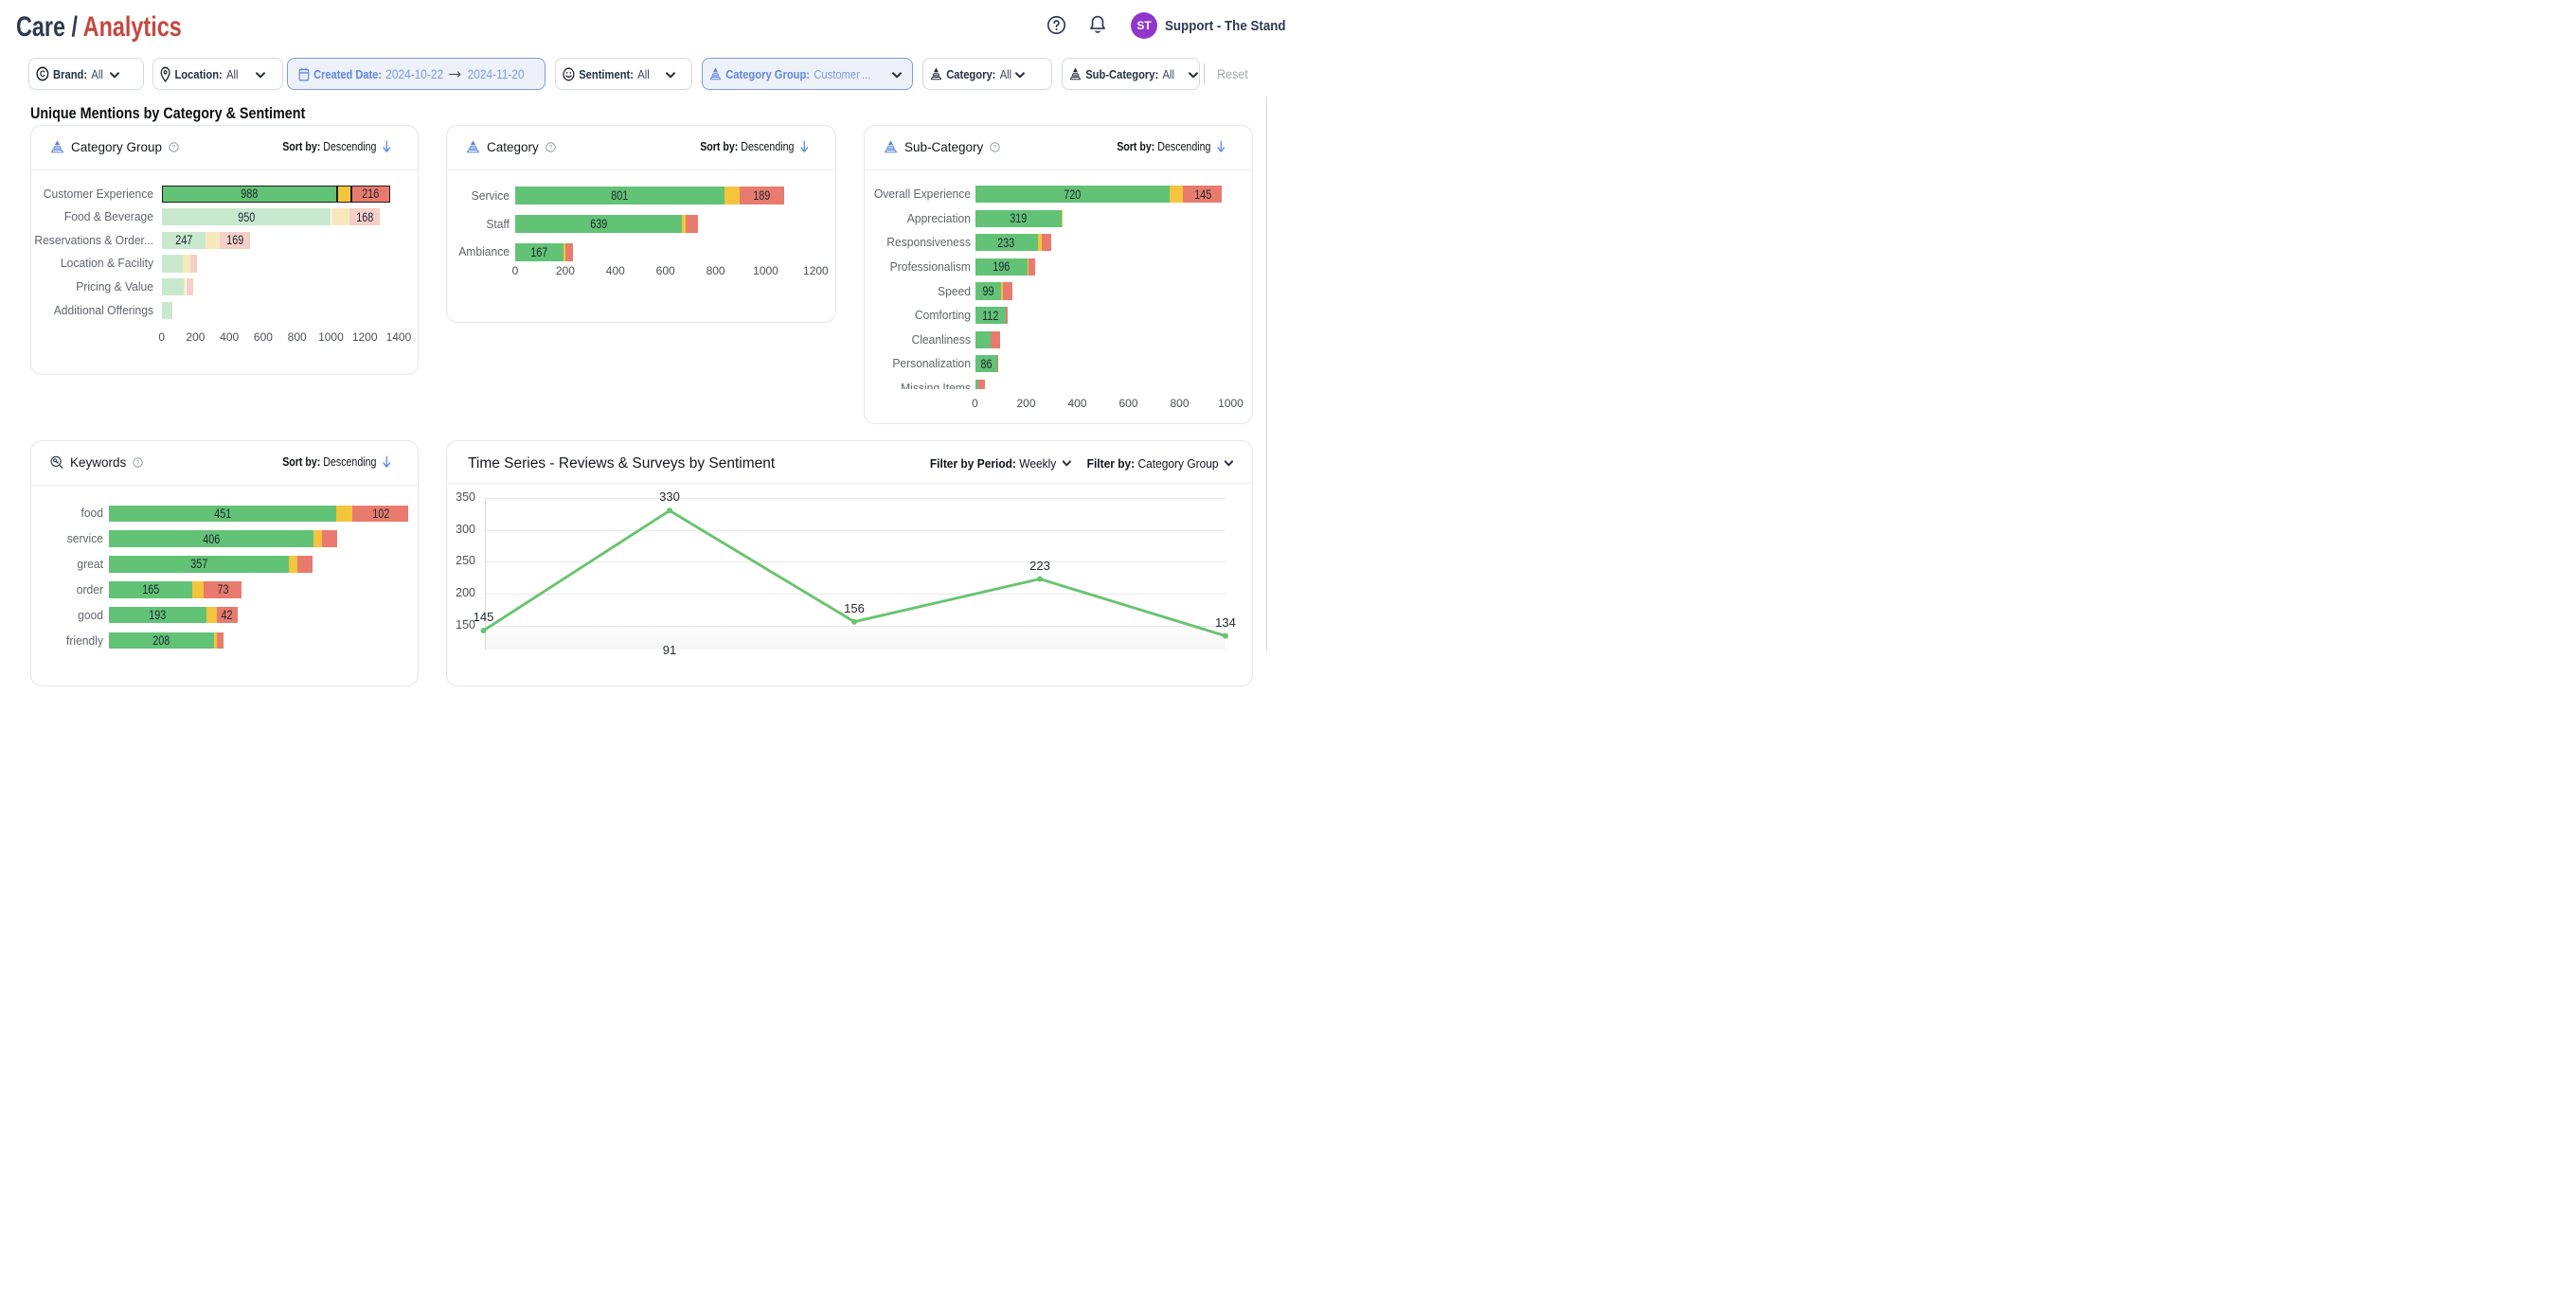 The height and width of the screenshot is (1299, 2576). Describe the element at coordinates (42, 74) in the screenshot. I see `svg-text: C` at that location.